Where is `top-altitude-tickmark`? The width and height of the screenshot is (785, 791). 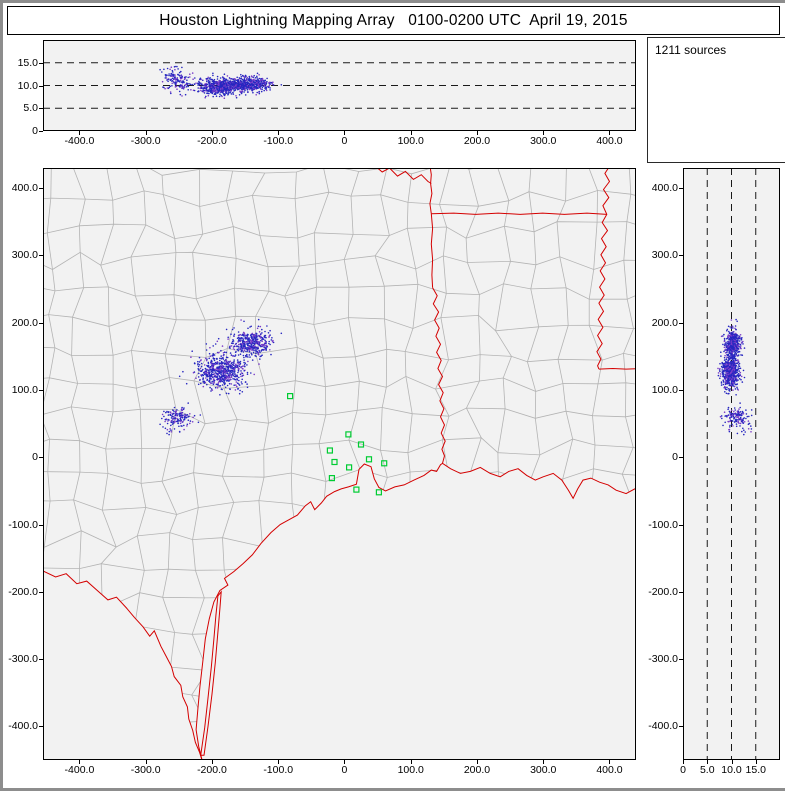 top-altitude-tickmark is located at coordinates (41, 63).